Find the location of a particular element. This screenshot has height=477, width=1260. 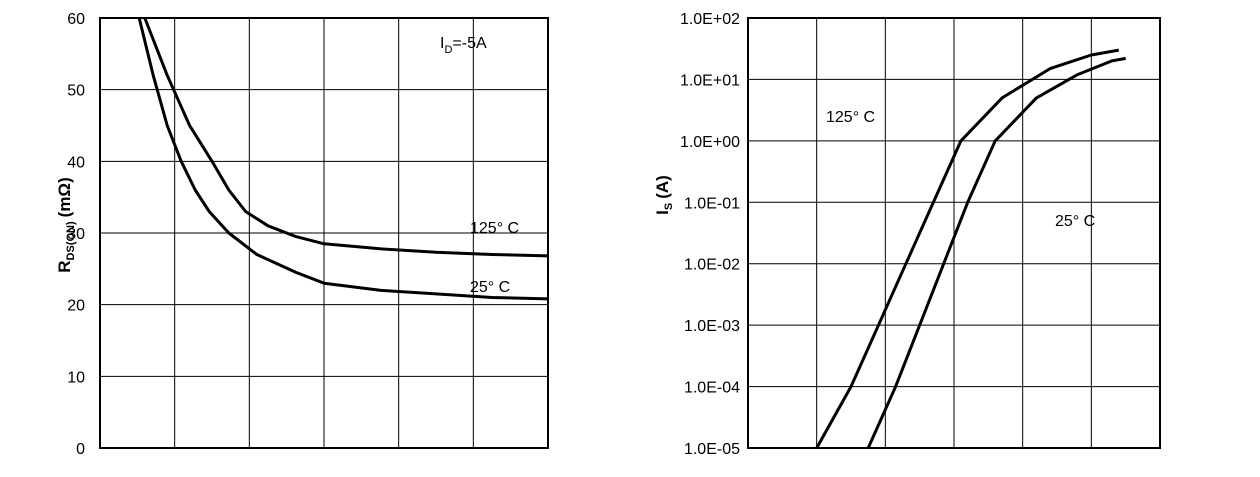

left-y-tick-label: 50 is located at coordinates (76, 91).